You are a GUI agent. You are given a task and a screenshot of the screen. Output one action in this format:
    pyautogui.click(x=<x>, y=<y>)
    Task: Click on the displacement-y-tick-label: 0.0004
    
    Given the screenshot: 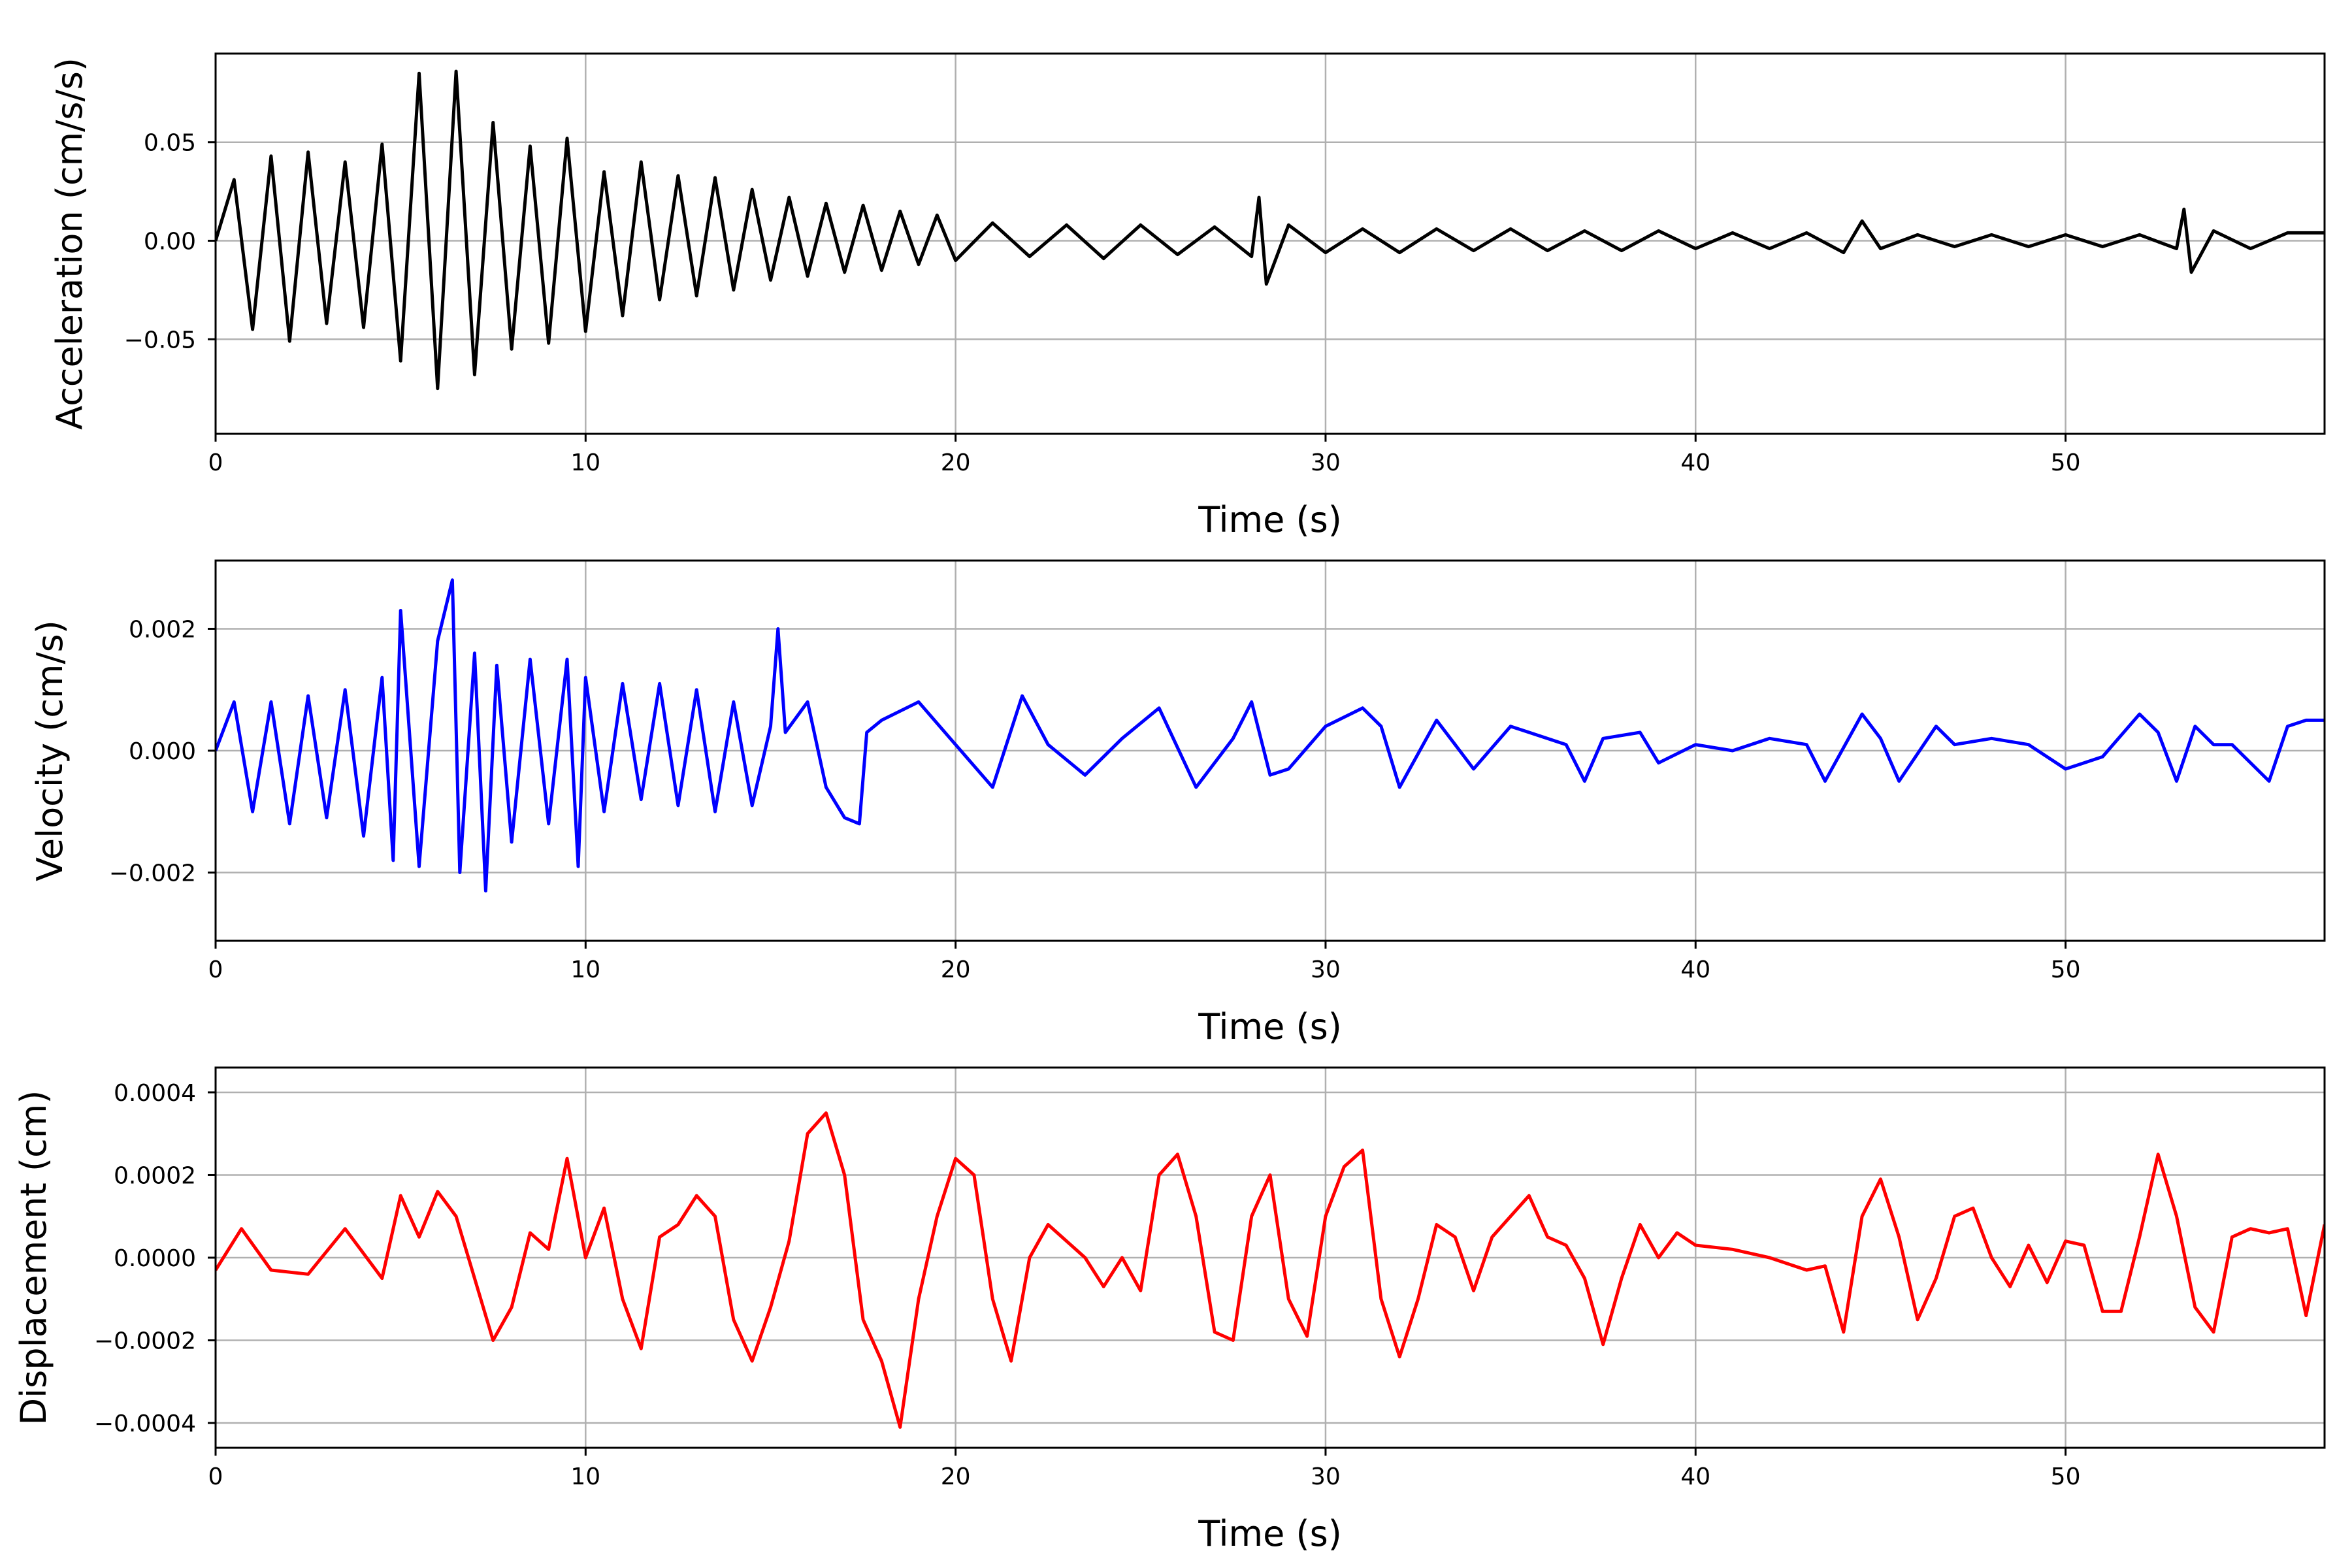 What is the action you would take?
    pyautogui.click(x=155, y=1093)
    